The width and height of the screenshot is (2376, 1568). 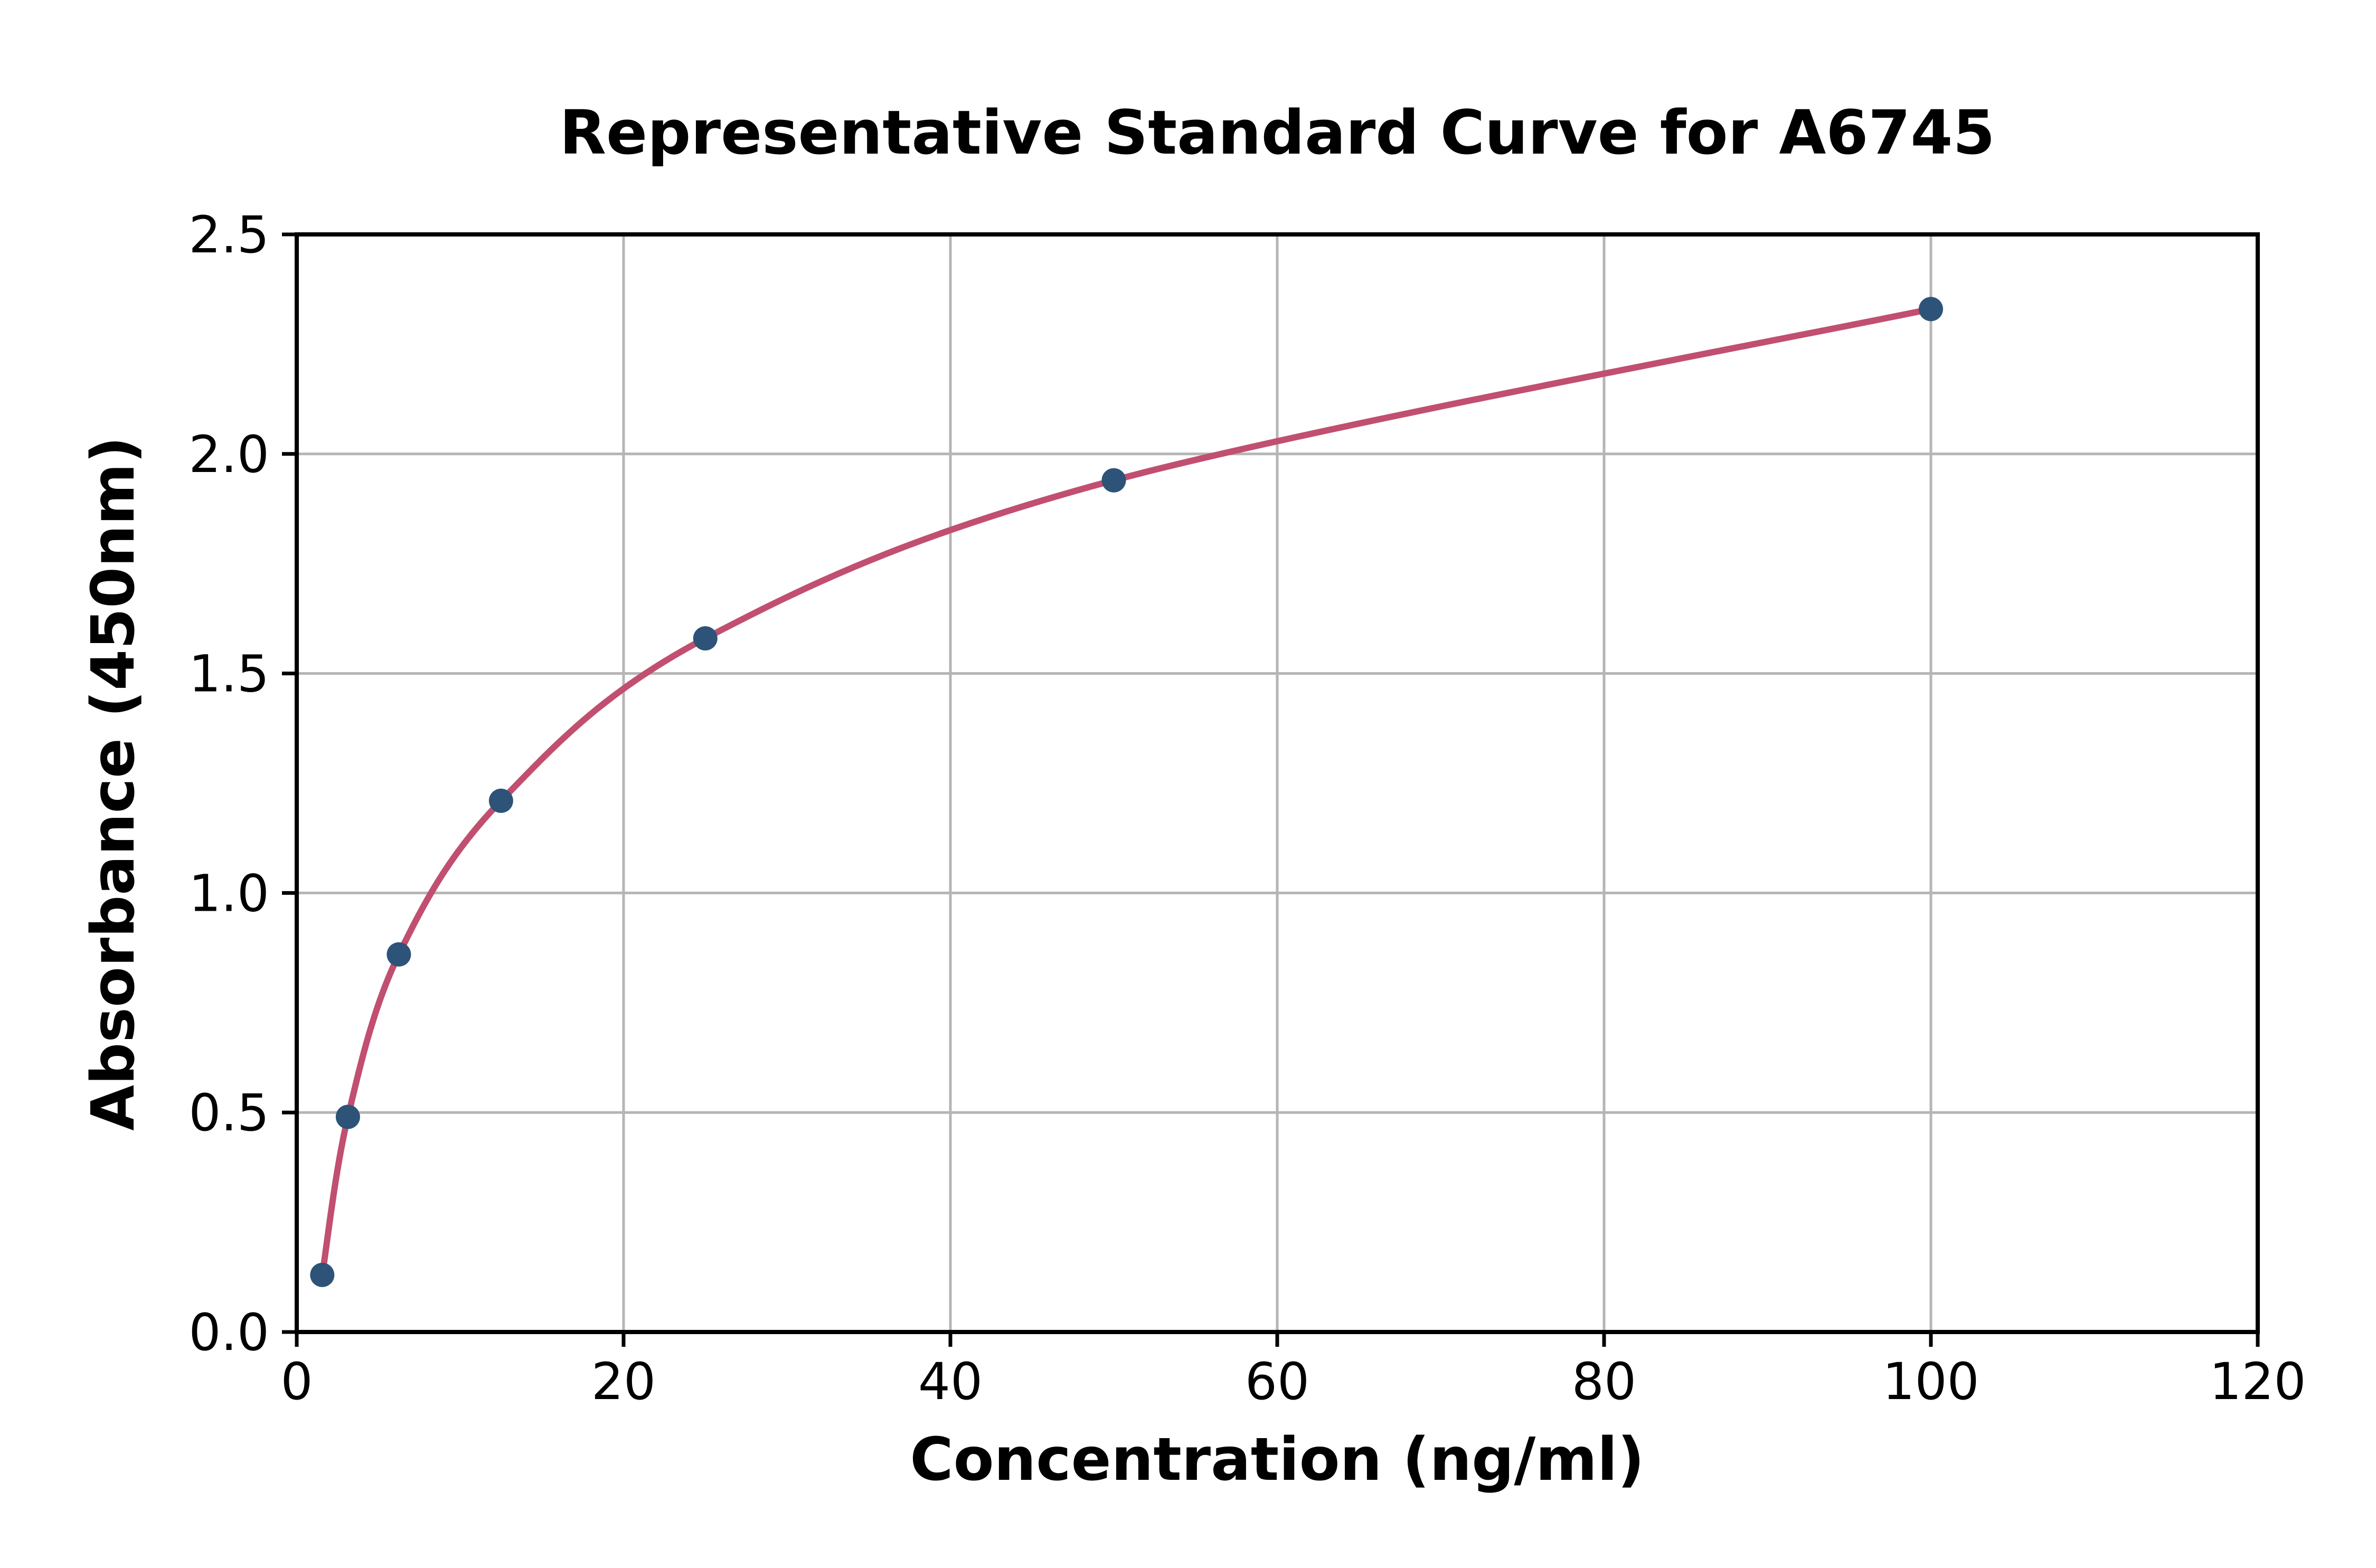 What do you see at coordinates (229, 1333) in the screenshot?
I see `y-tick-label: 0.0` at bounding box center [229, 1333].